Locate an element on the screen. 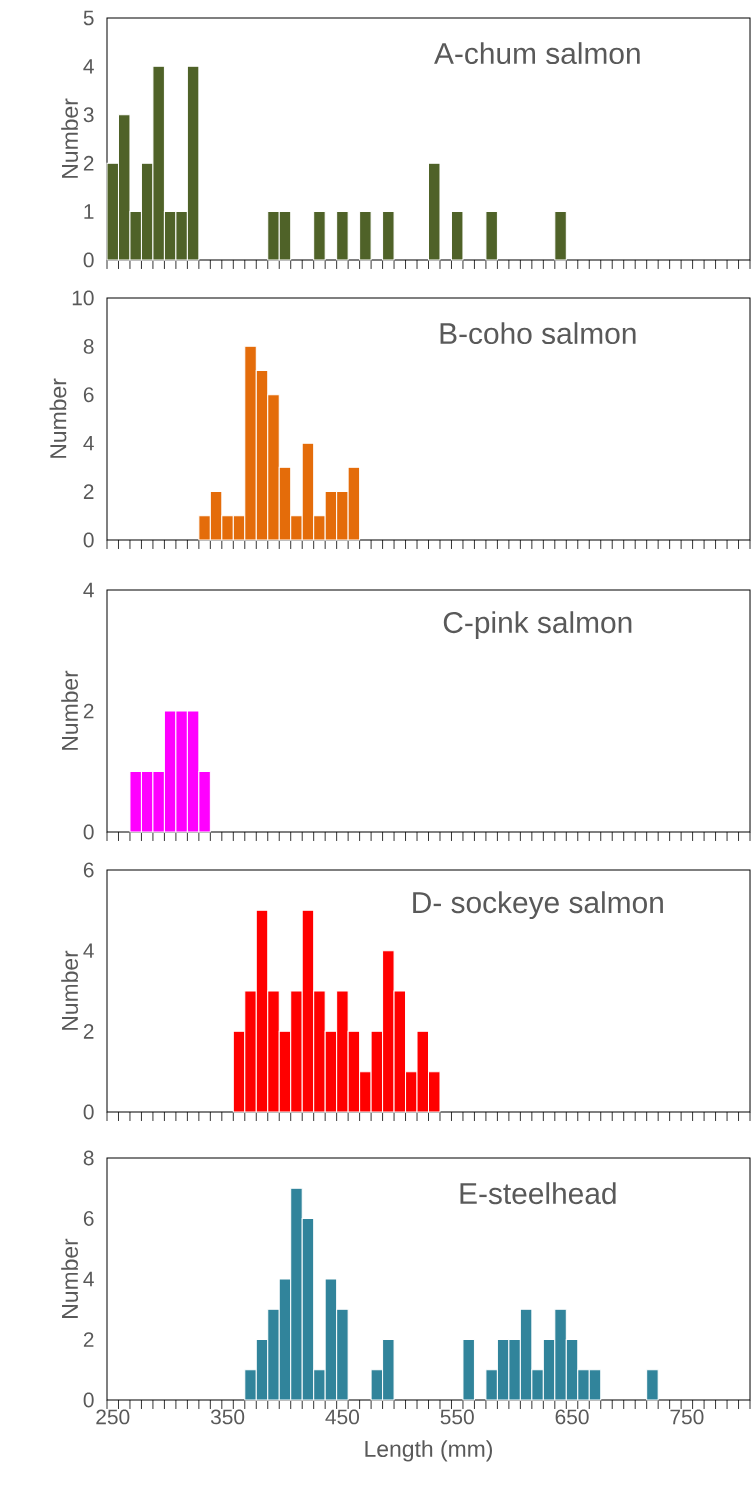 The width and height of the screenshot is (751, 1500). text: D- sockeye salmon is located at coordinates (538, 905).